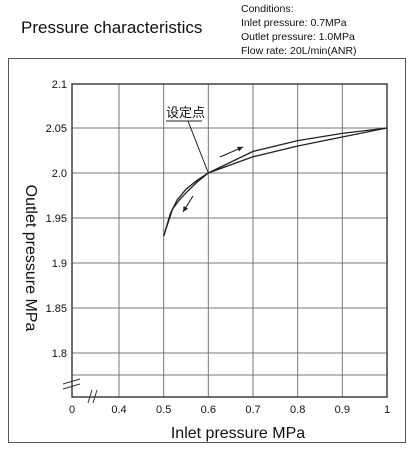 The width and height of the screenshot is (417, 453). Describe the element at coordinates (59, 264) in the screenshot. I see `y-tick-label: 1.9` at that location.